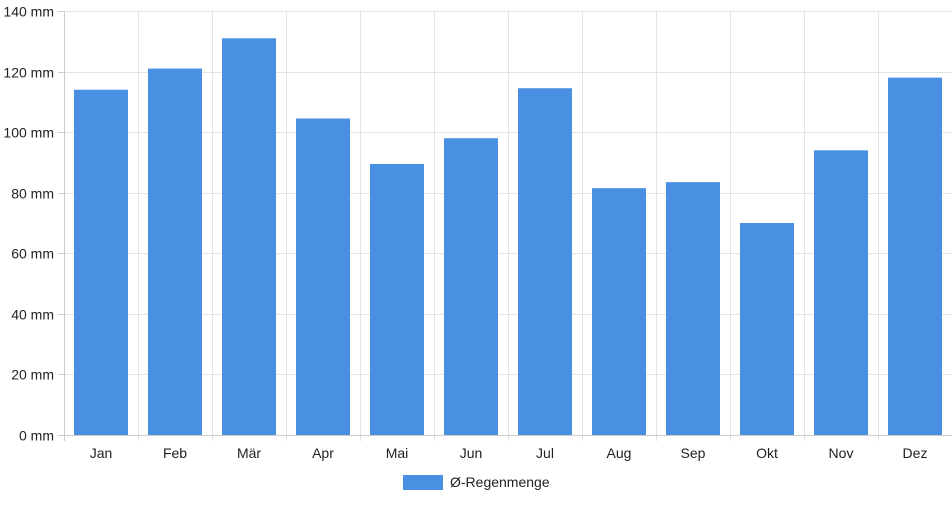 The height and width of the screenshot is (505, 952). Describe the element at coordinates (32, 194) in the screenshot. I see `y-tick-label: 80 mm` at that location.